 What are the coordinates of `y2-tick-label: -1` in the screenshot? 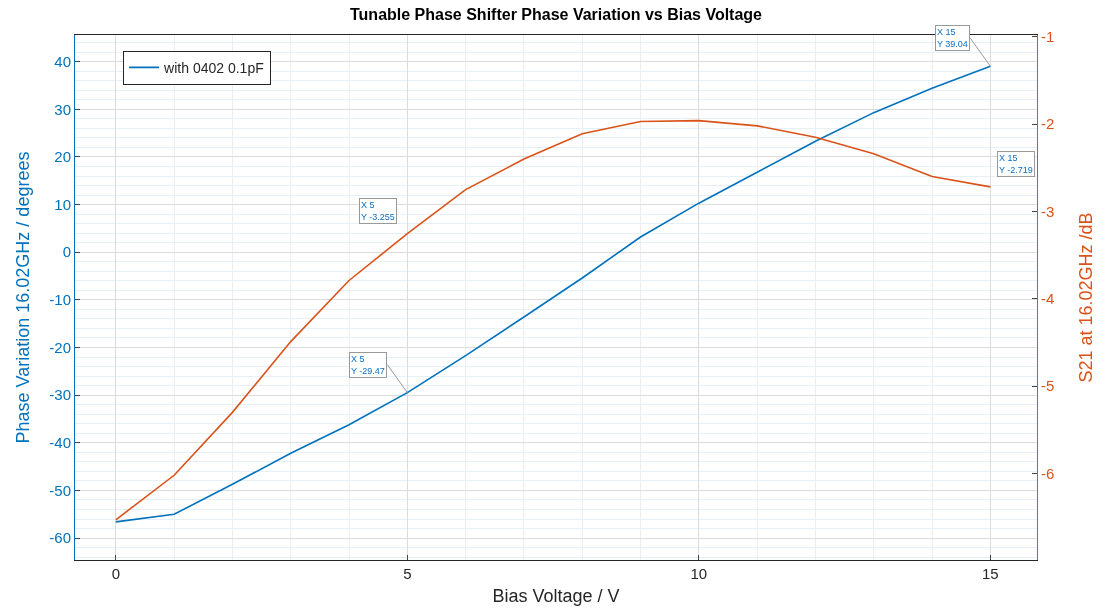 It's located at (1048, 36).